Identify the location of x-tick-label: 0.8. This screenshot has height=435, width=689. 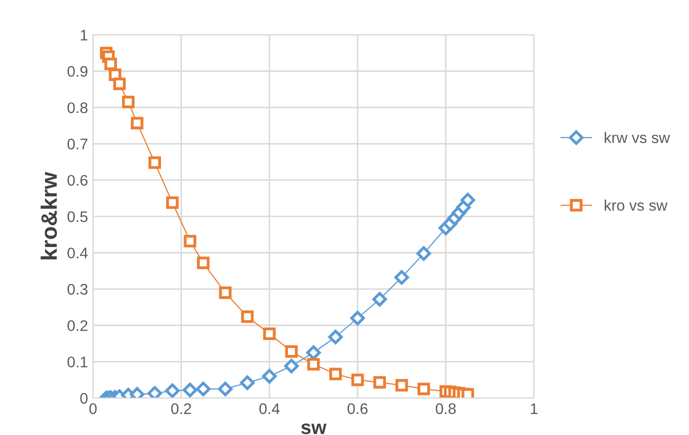
(446, 408).